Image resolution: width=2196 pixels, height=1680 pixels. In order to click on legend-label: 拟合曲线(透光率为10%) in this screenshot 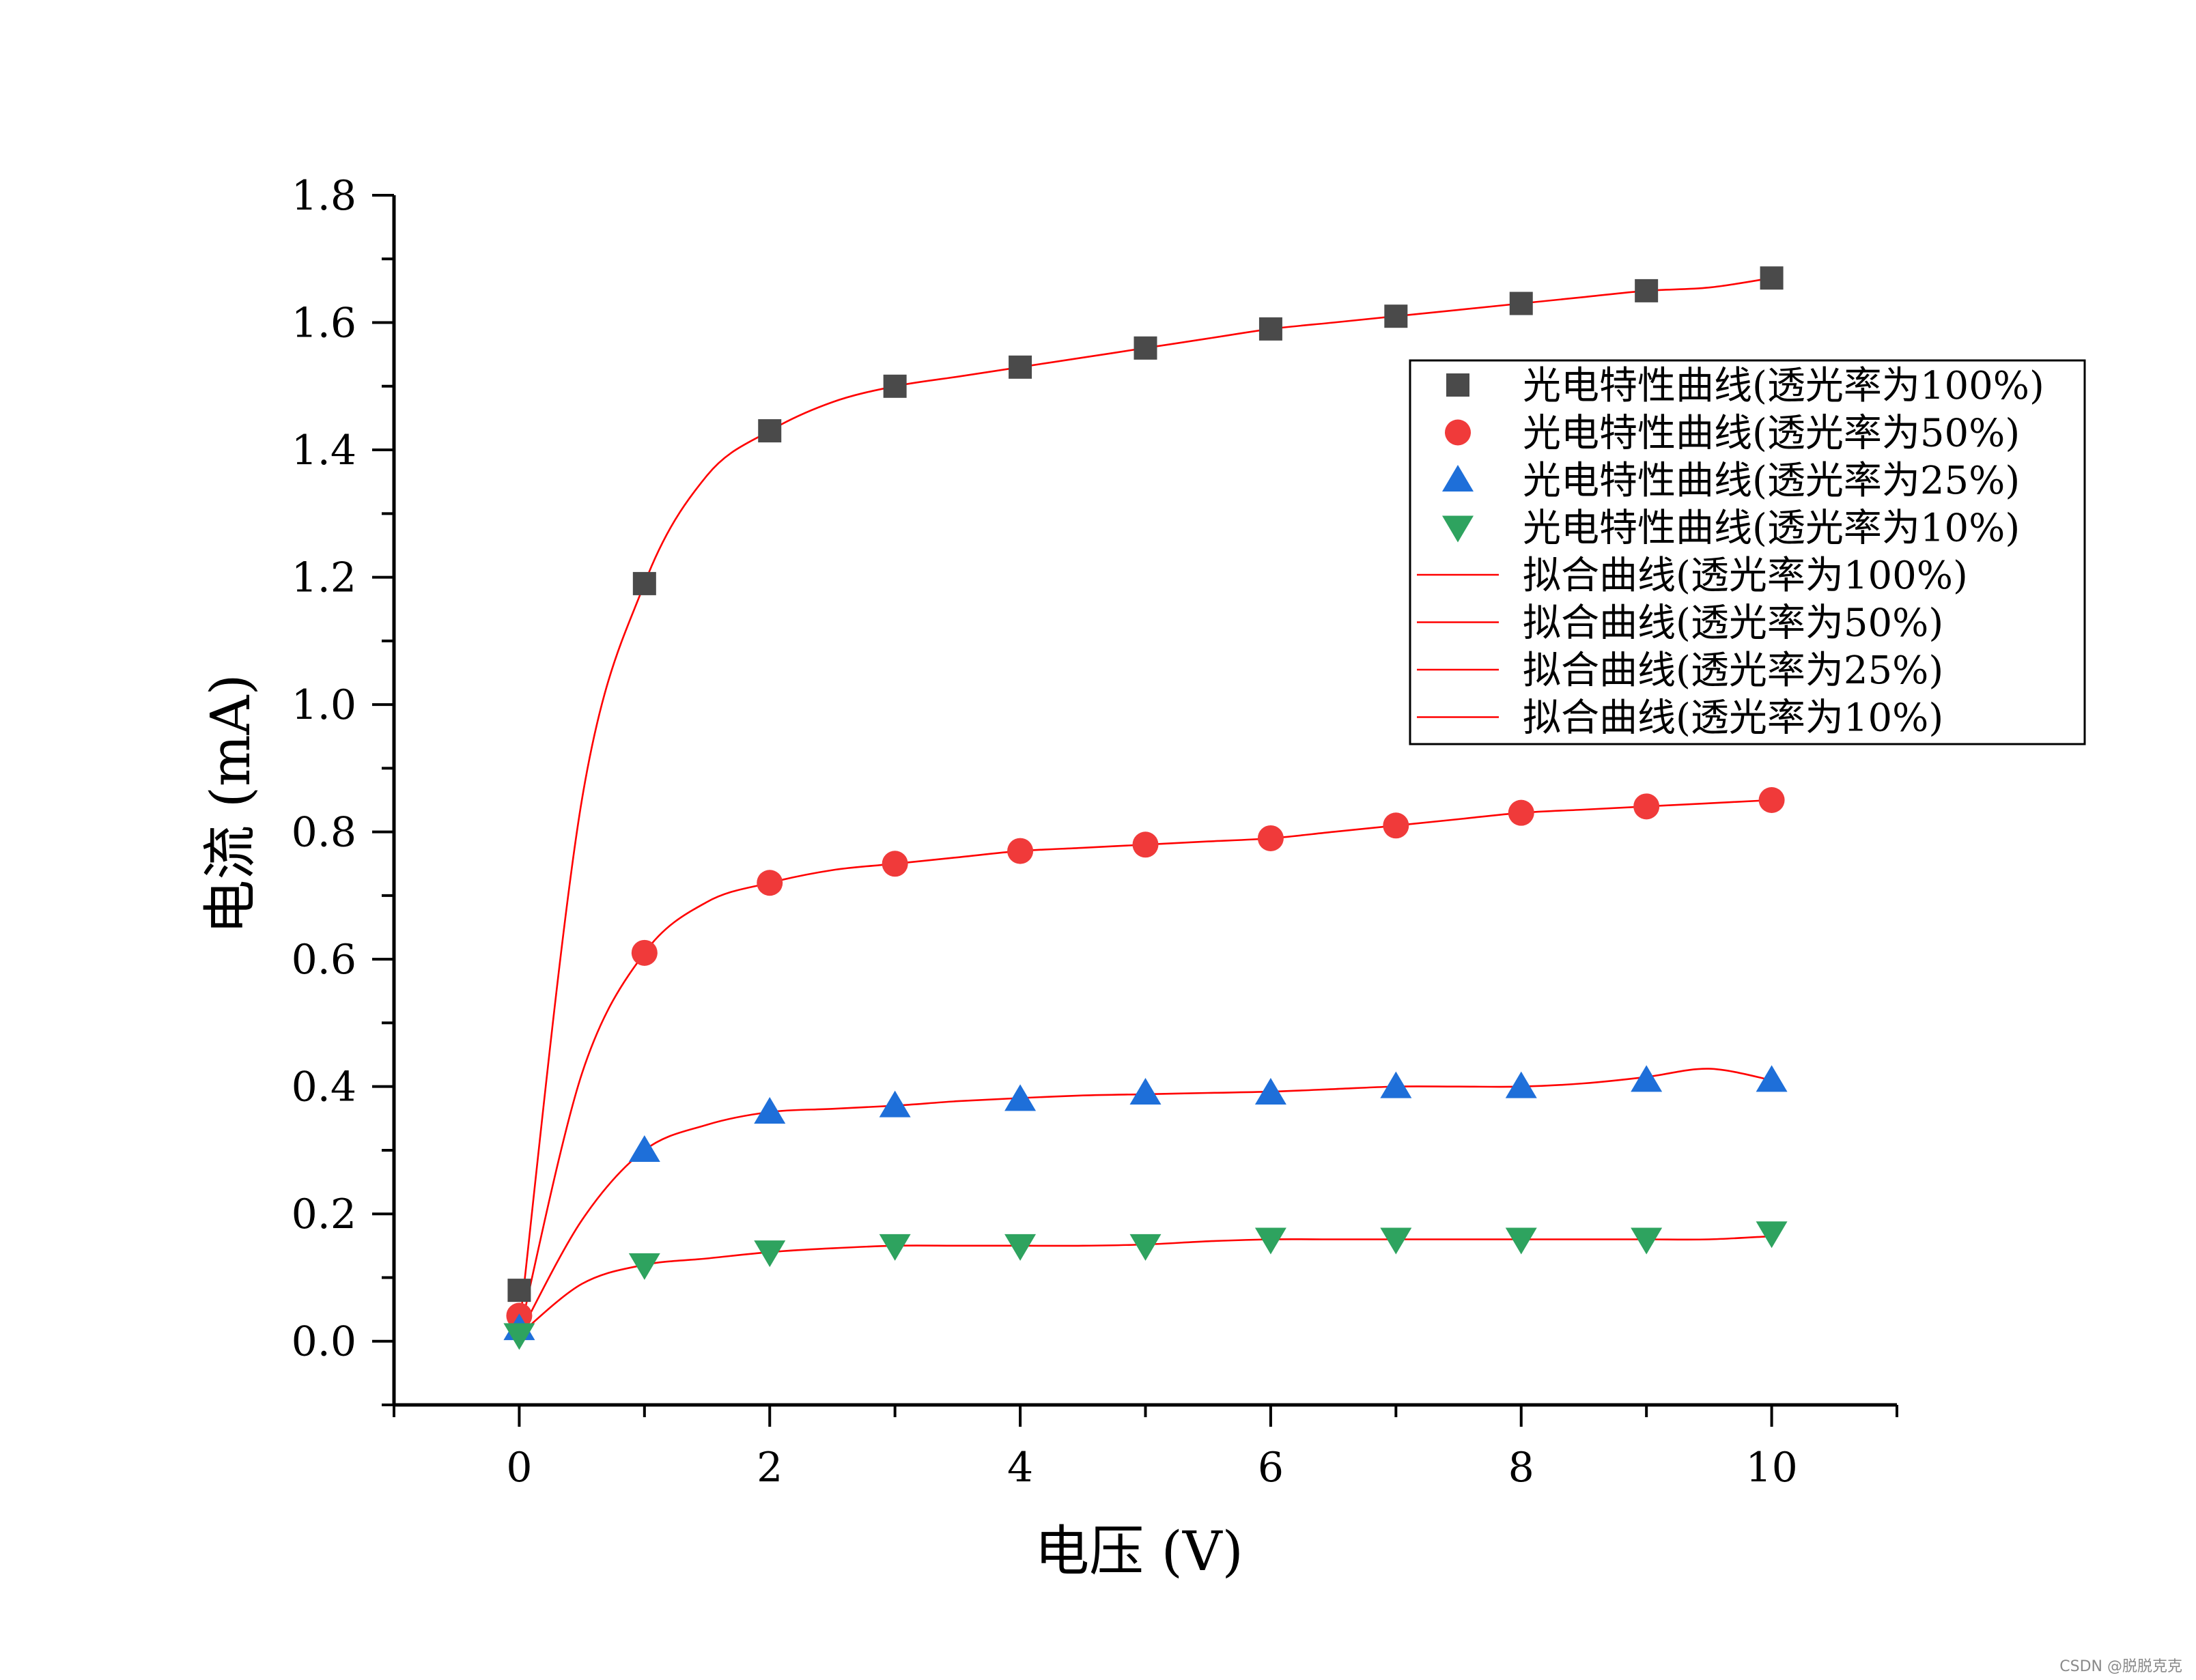, I will do `click(1733, 718)`.